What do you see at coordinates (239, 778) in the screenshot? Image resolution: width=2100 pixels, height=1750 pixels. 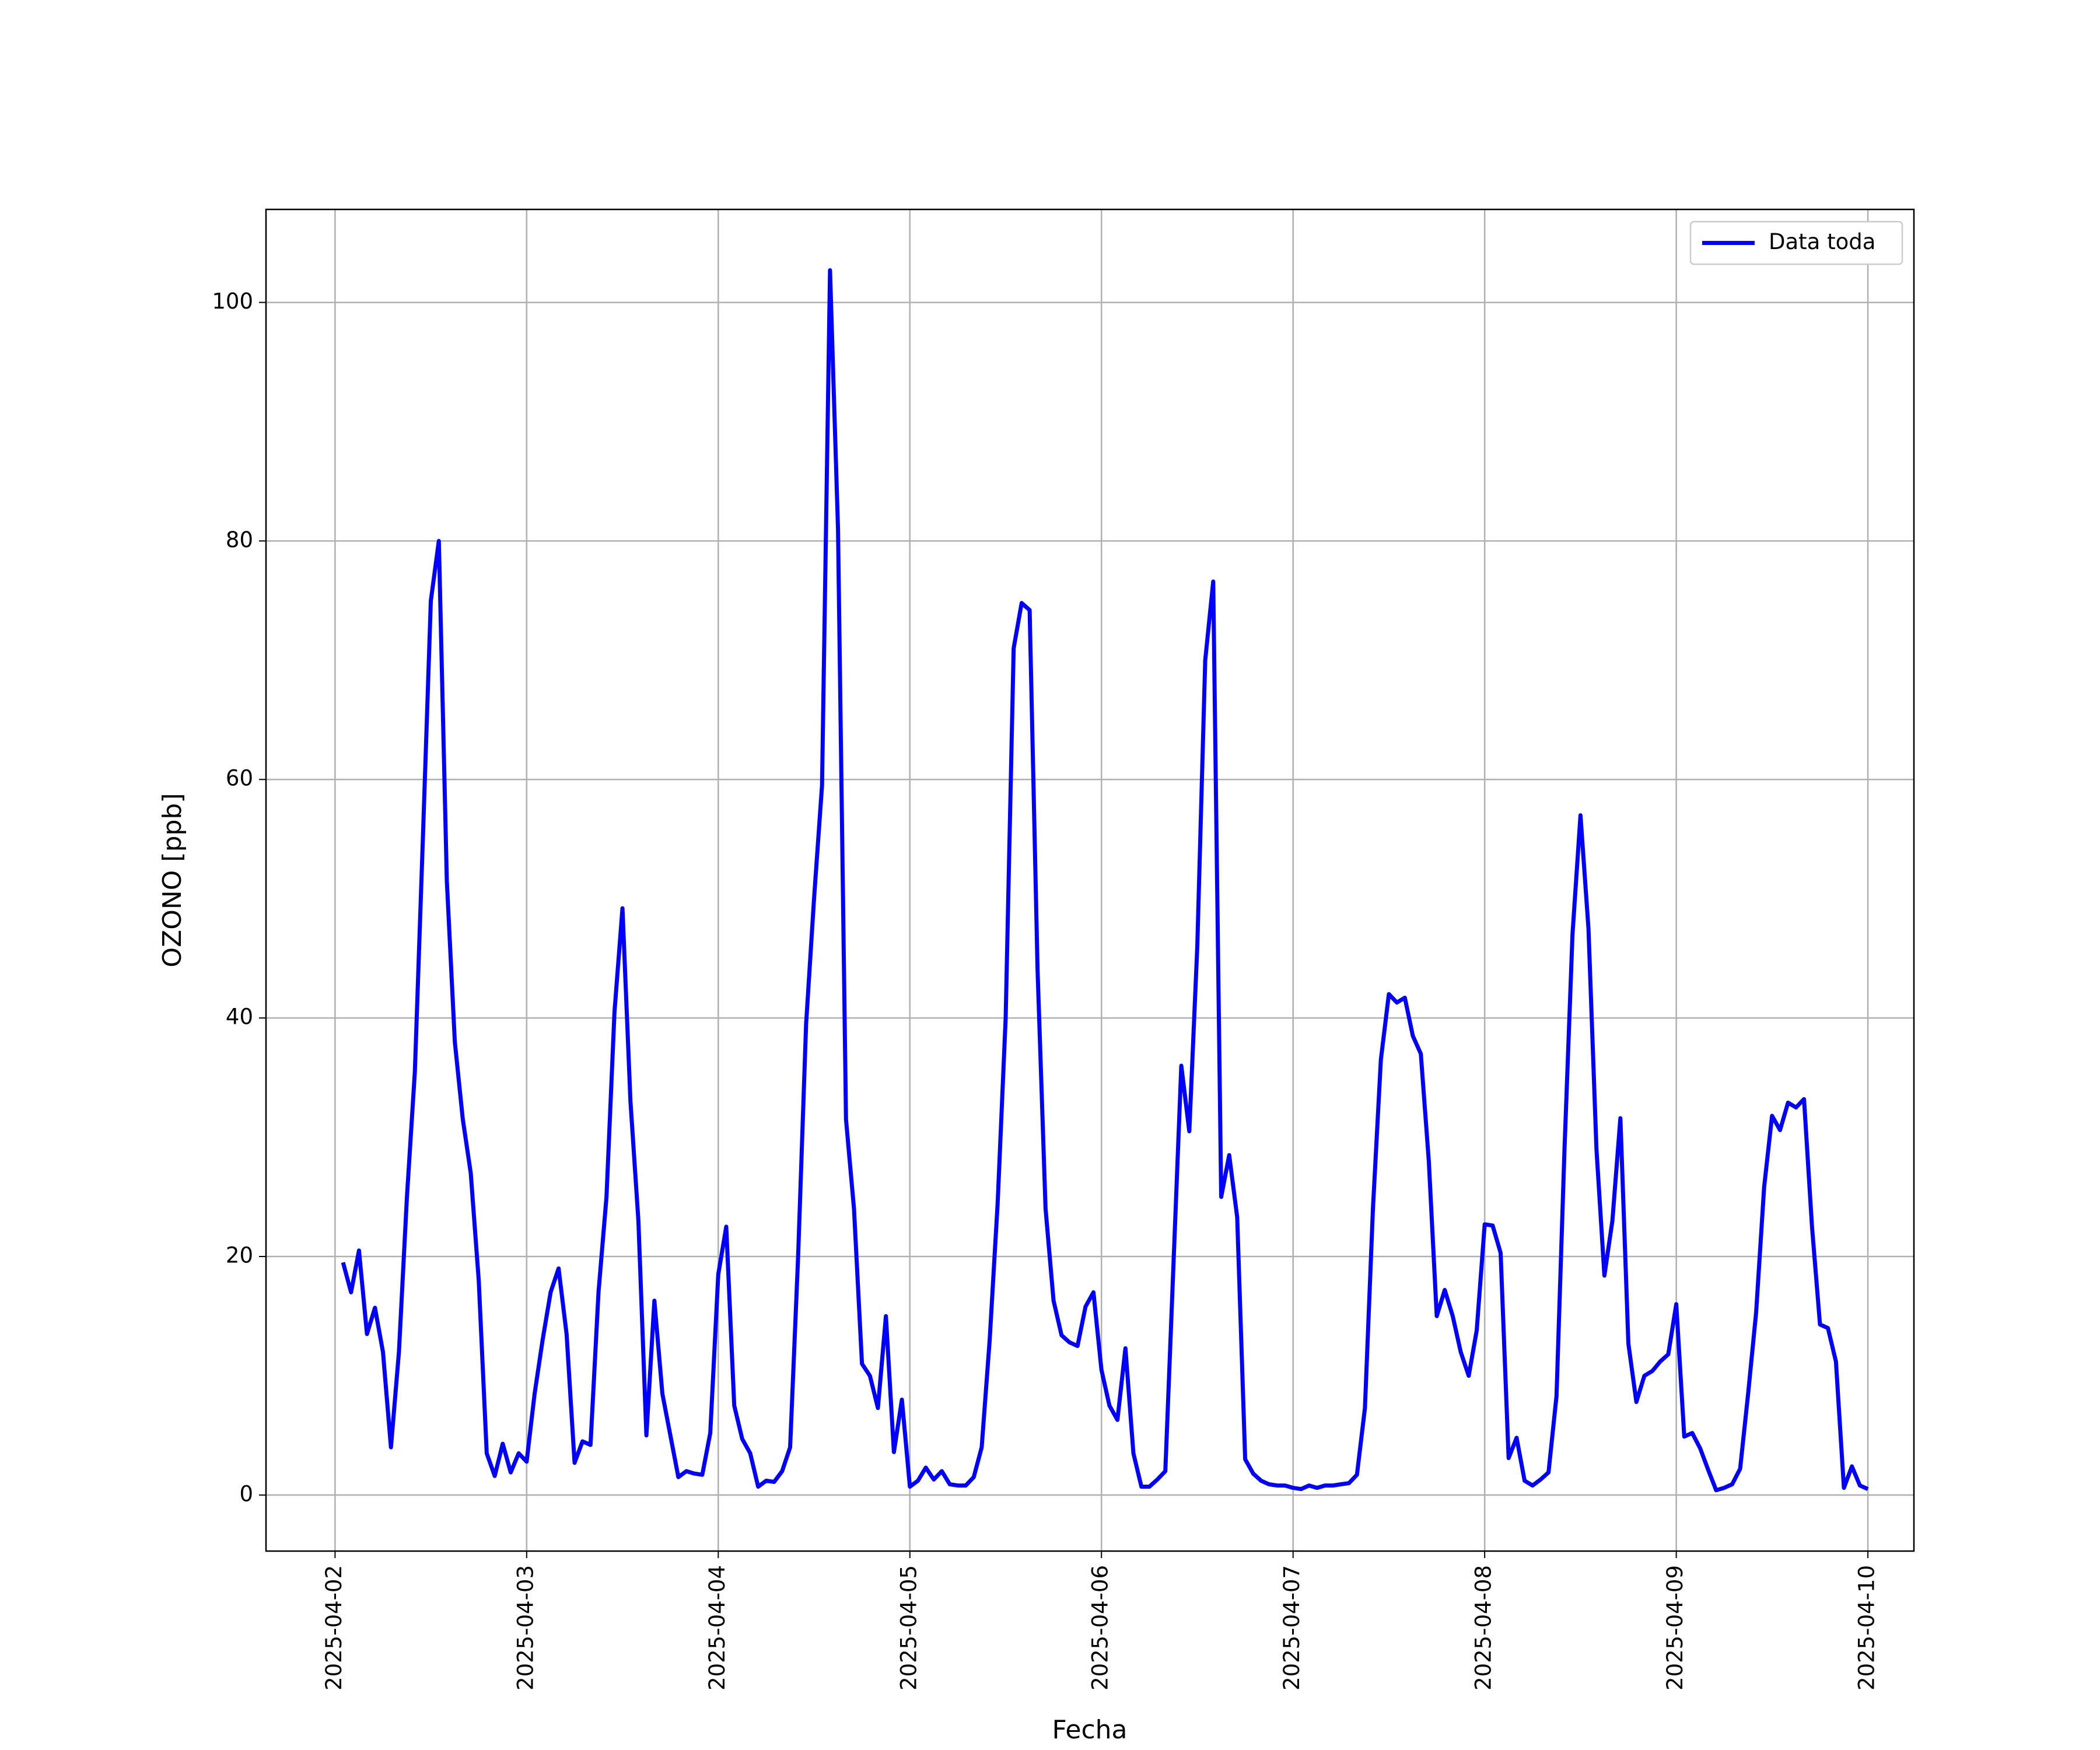 I see `y-tick-label: 60` at bounding box center [239, 778].